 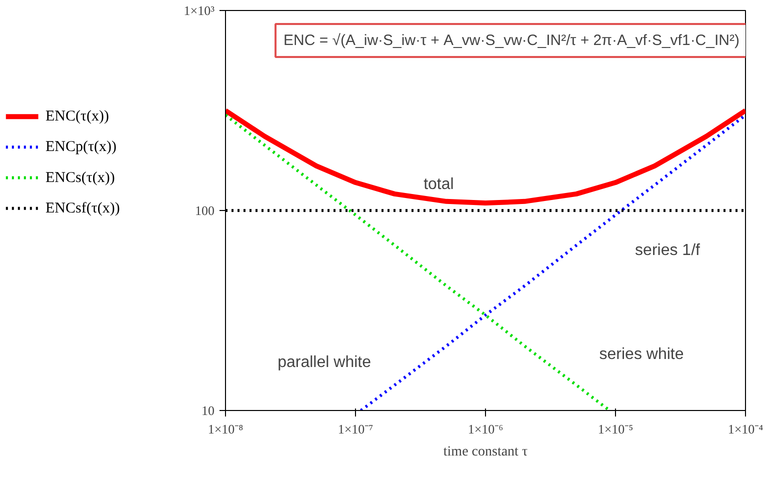 I want to click on legend-label: ENCp(τ(x)), so click(x=81, y=147).